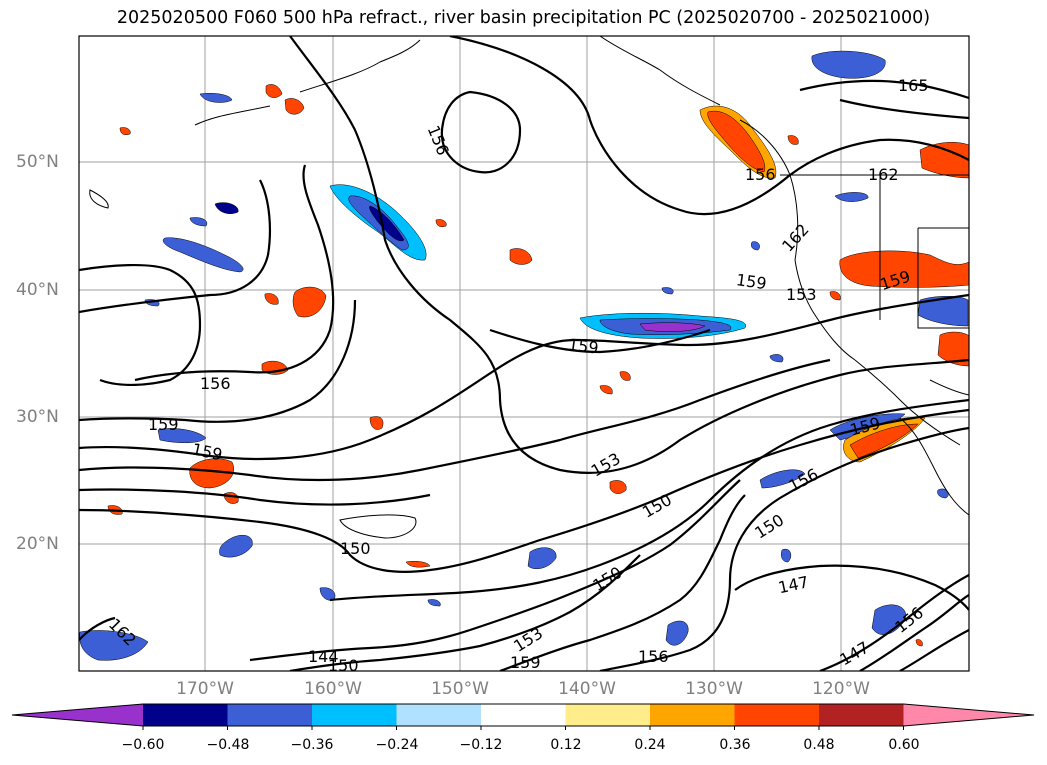 Image resolution: width=1047 pixels, height=765 pixels. What do you see at coordinates (735, 745) in the screenshot?
I see `colorbar-tick-label: 0.36` at bounding box center [735, 745].